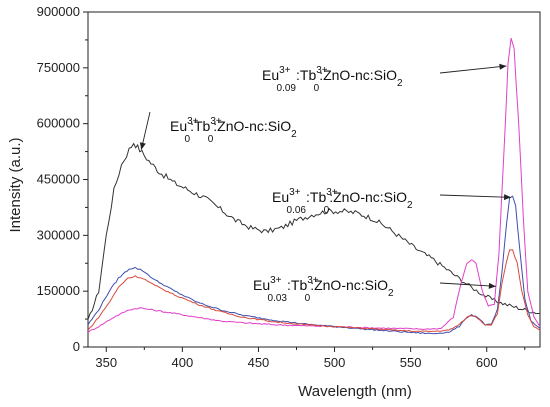  Describe the element at coordinates (287, 88) in the screenshot. I see `annotation-part-sub: 0.09` at that location.